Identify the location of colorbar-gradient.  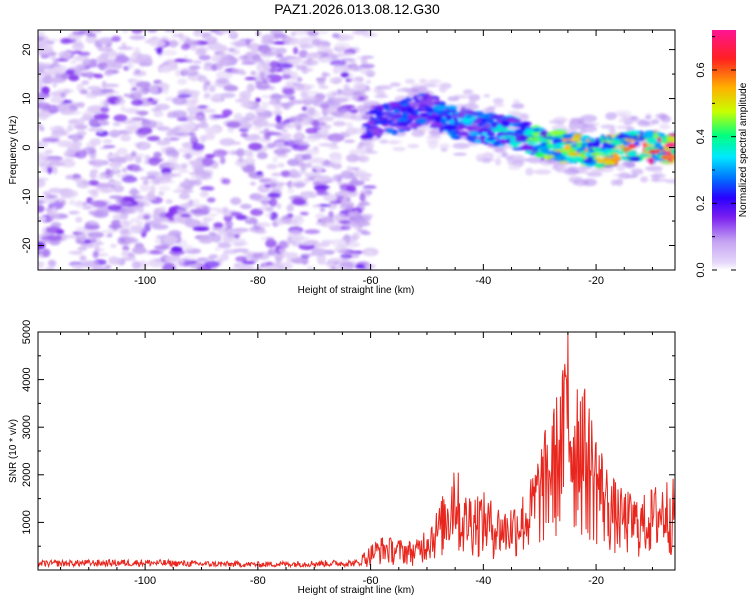
(724, 150).